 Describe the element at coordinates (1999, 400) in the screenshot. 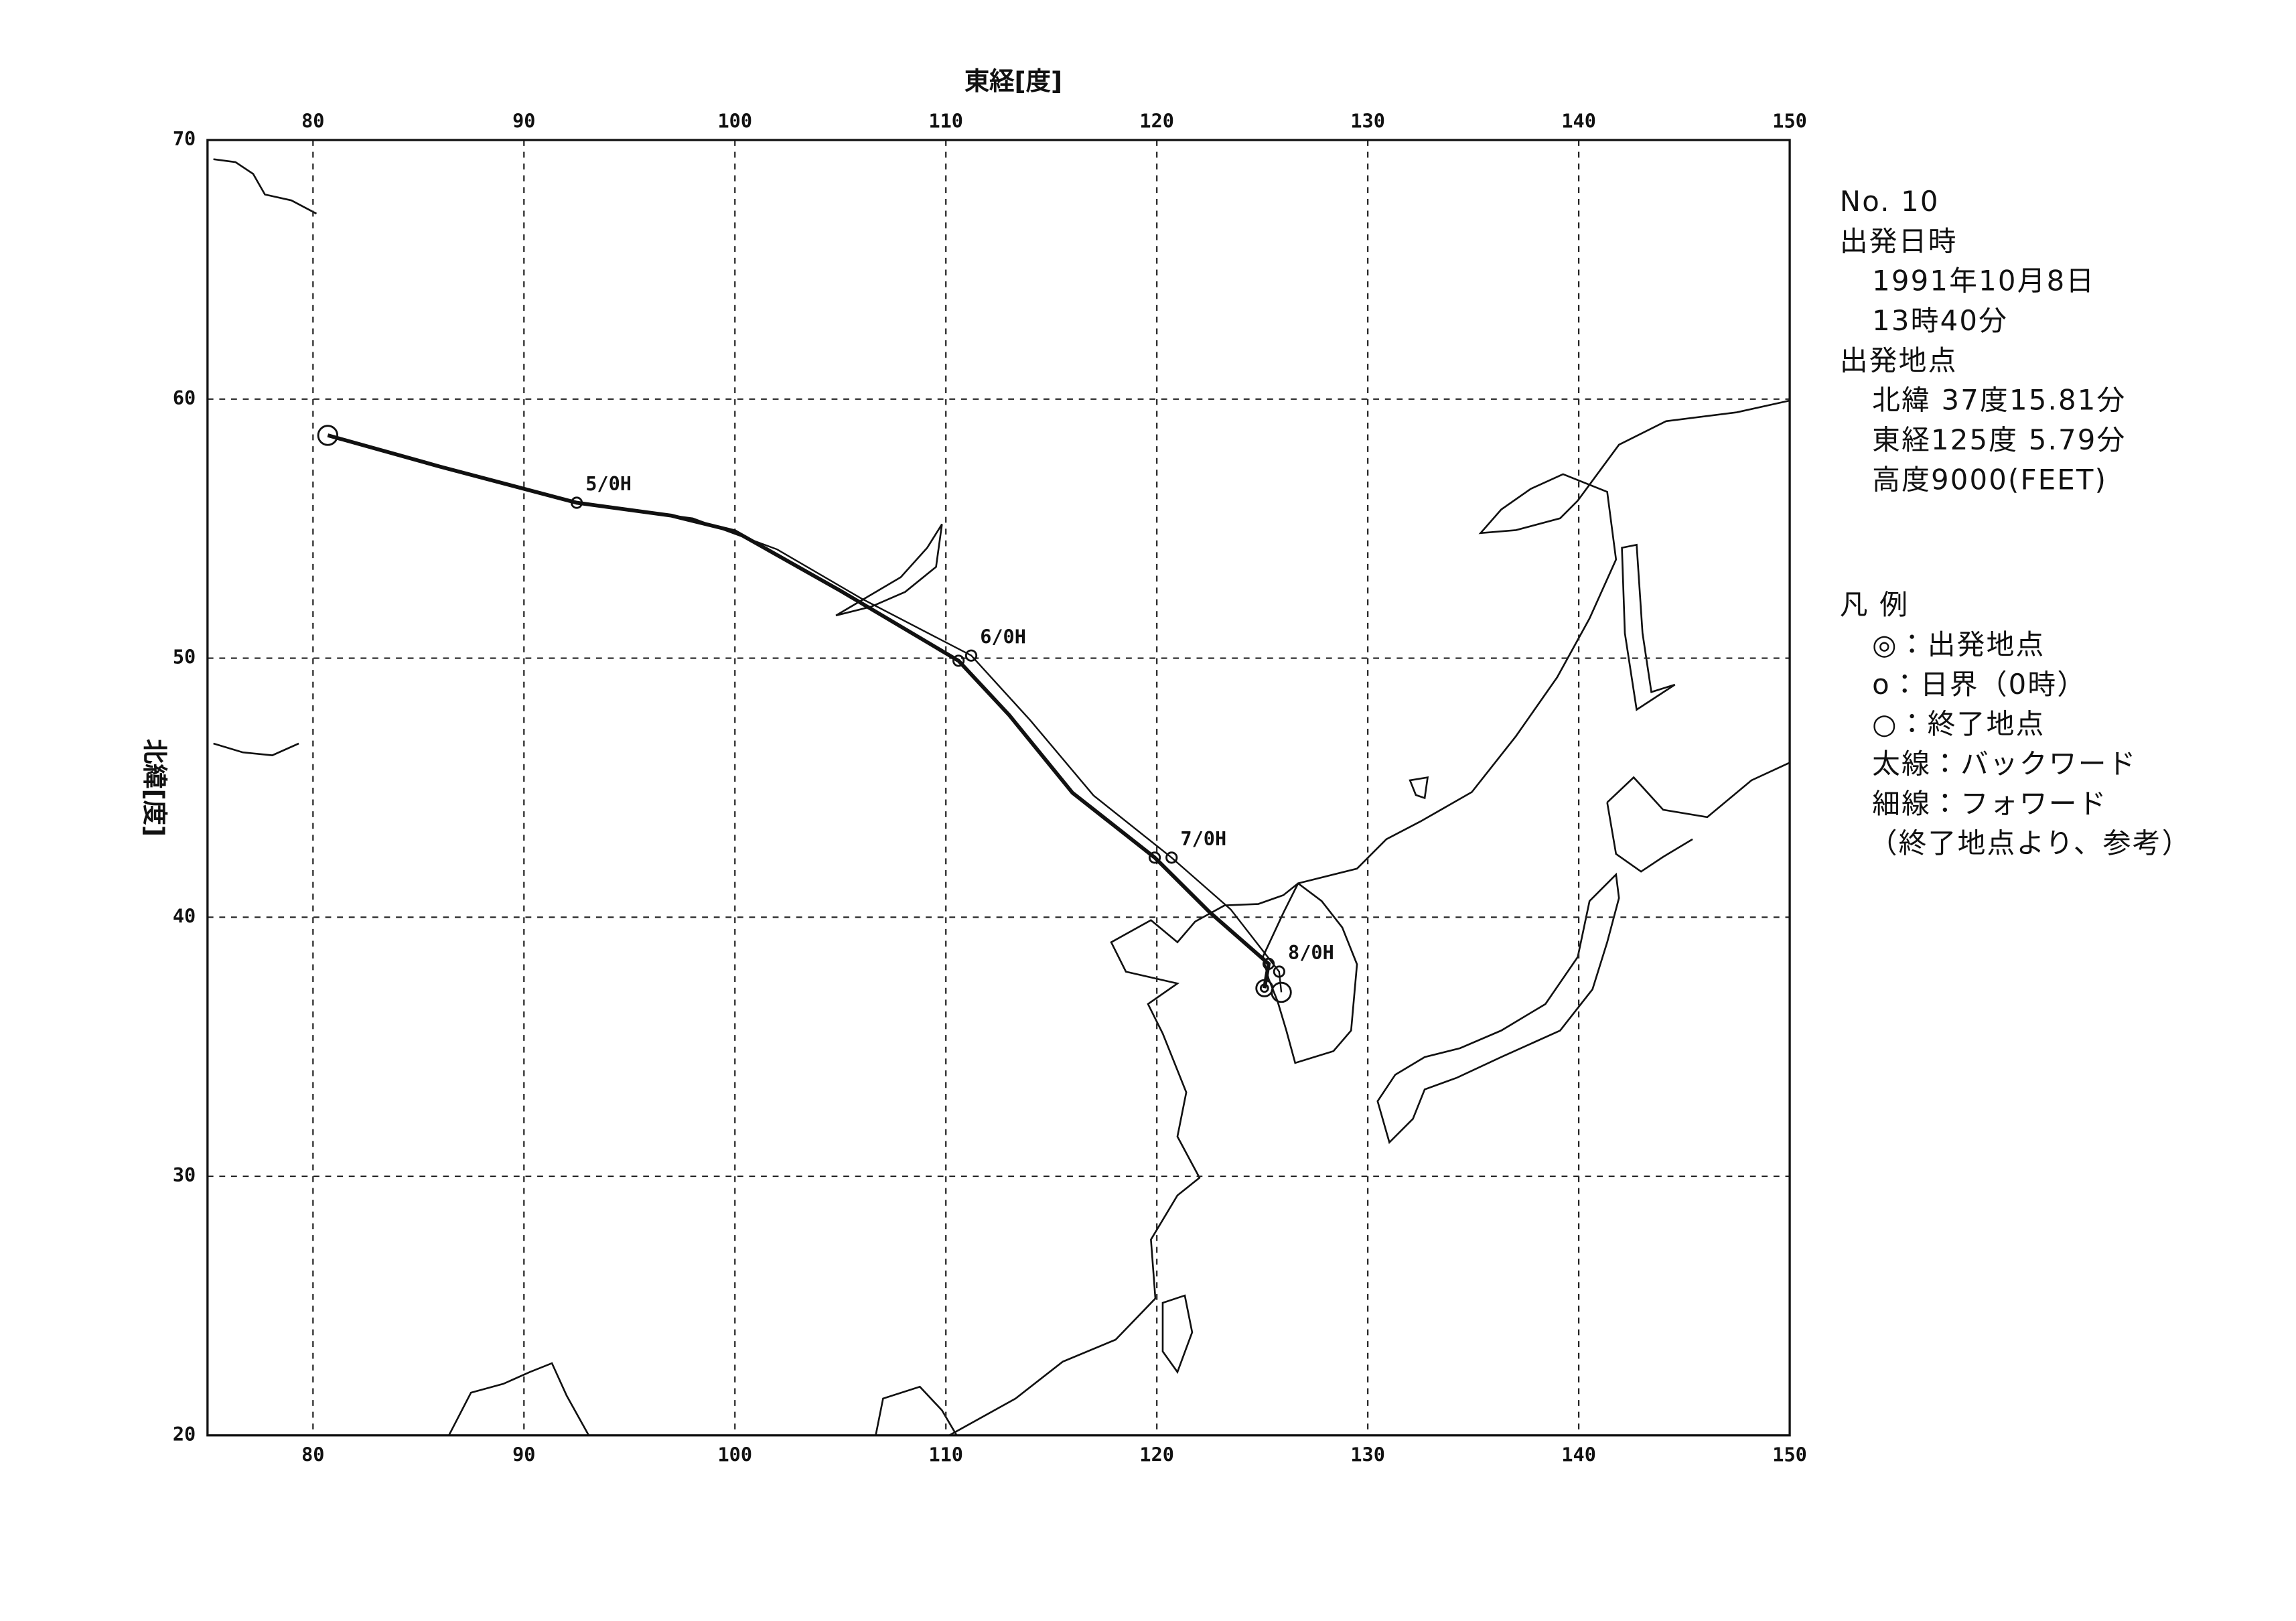

I see `info-text: 北緯 37度15.81分` at that location.